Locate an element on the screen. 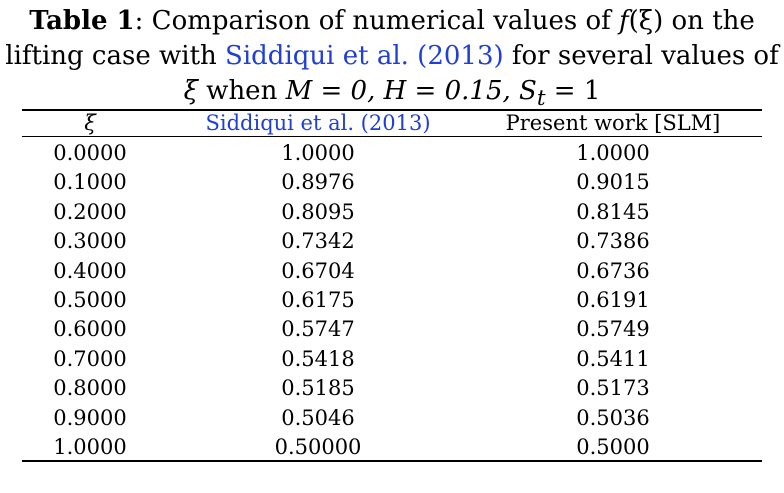  table-row: 0.0000 1.0000 1.0000 is located at coordinates (392, 153).